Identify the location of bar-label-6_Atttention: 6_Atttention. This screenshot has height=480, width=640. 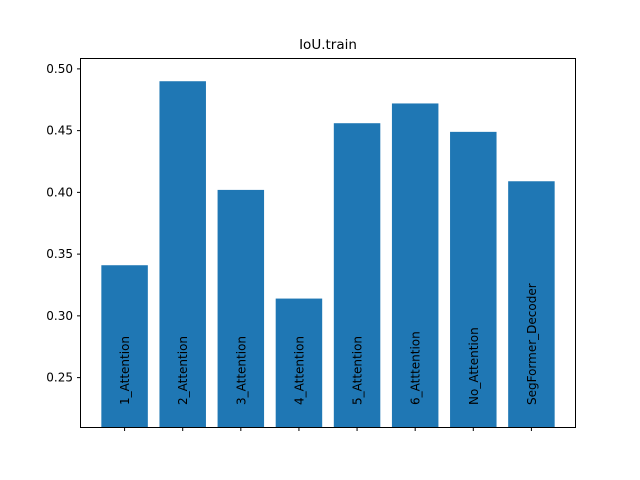
(416, 368).